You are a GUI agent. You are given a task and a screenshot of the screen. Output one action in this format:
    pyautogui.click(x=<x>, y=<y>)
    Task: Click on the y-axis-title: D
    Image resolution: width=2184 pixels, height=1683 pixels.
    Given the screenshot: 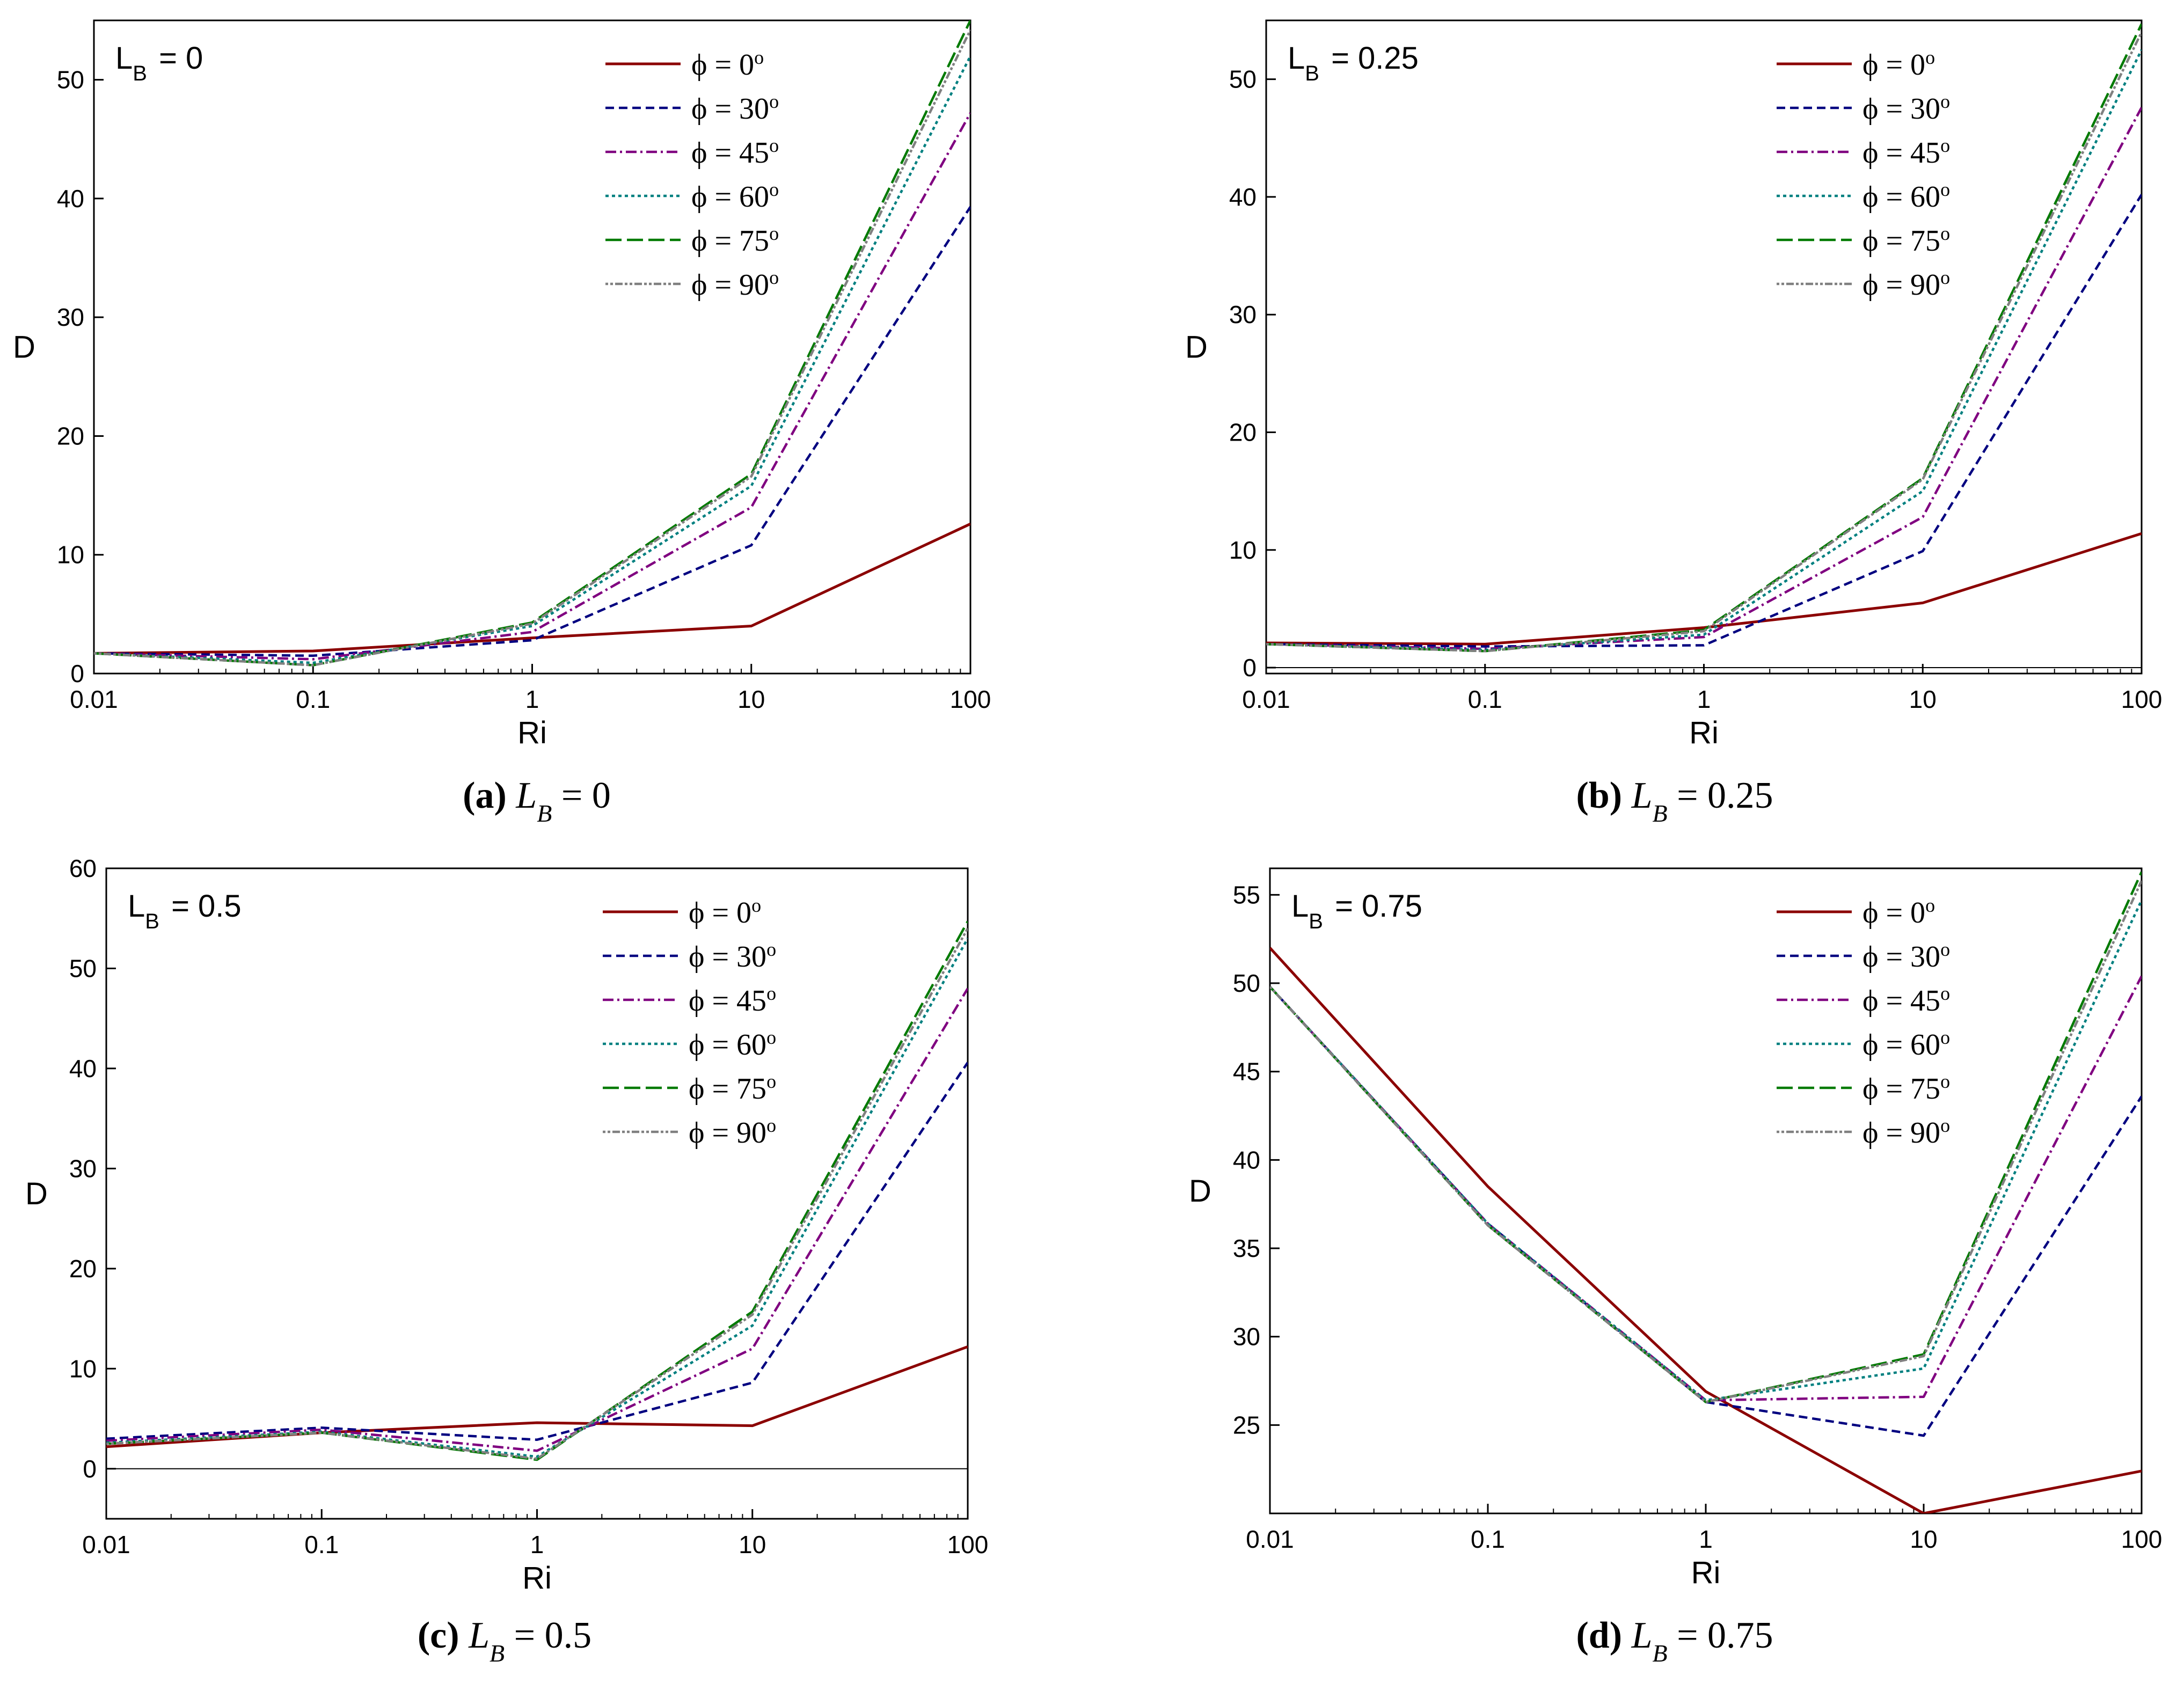 What is the action you would take?
    pyautogui.click(x=36, y=1193)
    